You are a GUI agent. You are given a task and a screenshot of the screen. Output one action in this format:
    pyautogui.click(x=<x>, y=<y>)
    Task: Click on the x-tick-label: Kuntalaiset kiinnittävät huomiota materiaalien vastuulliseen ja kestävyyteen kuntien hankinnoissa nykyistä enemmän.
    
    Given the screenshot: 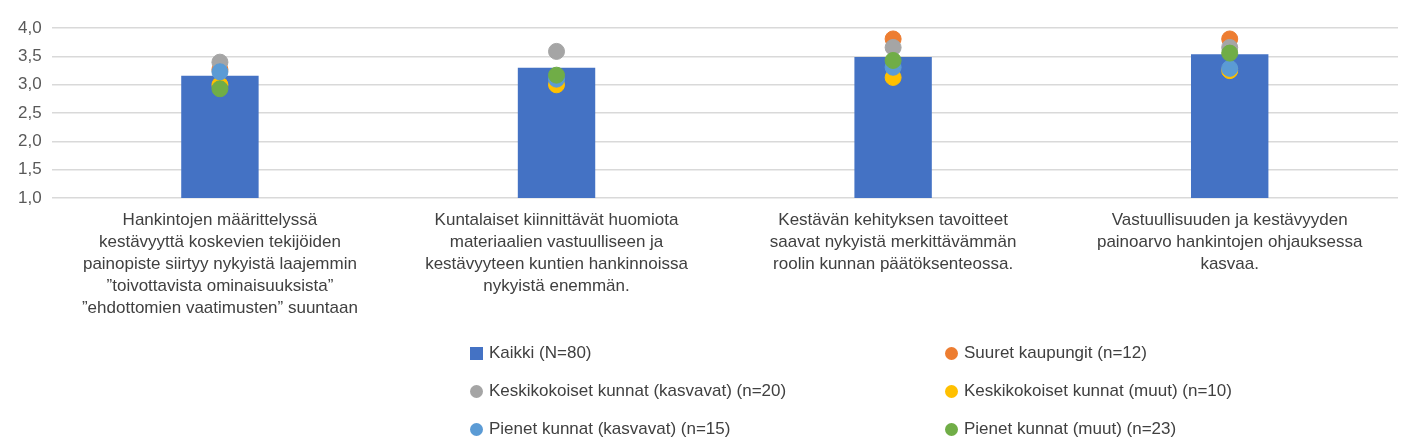 What is the action you would take?
    pyautogui.click(x=557, y=252)
    